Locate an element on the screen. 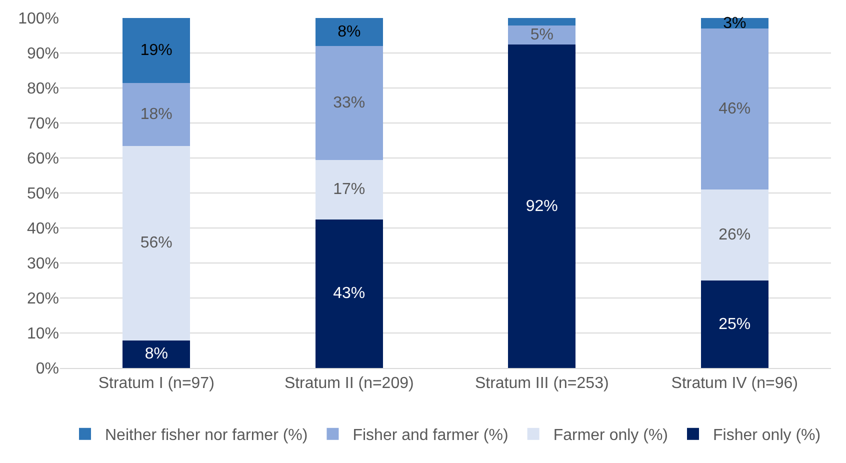 The height and width of the screenshot is (463, 846). data-label: 92% is located at coordinates (542, 206).